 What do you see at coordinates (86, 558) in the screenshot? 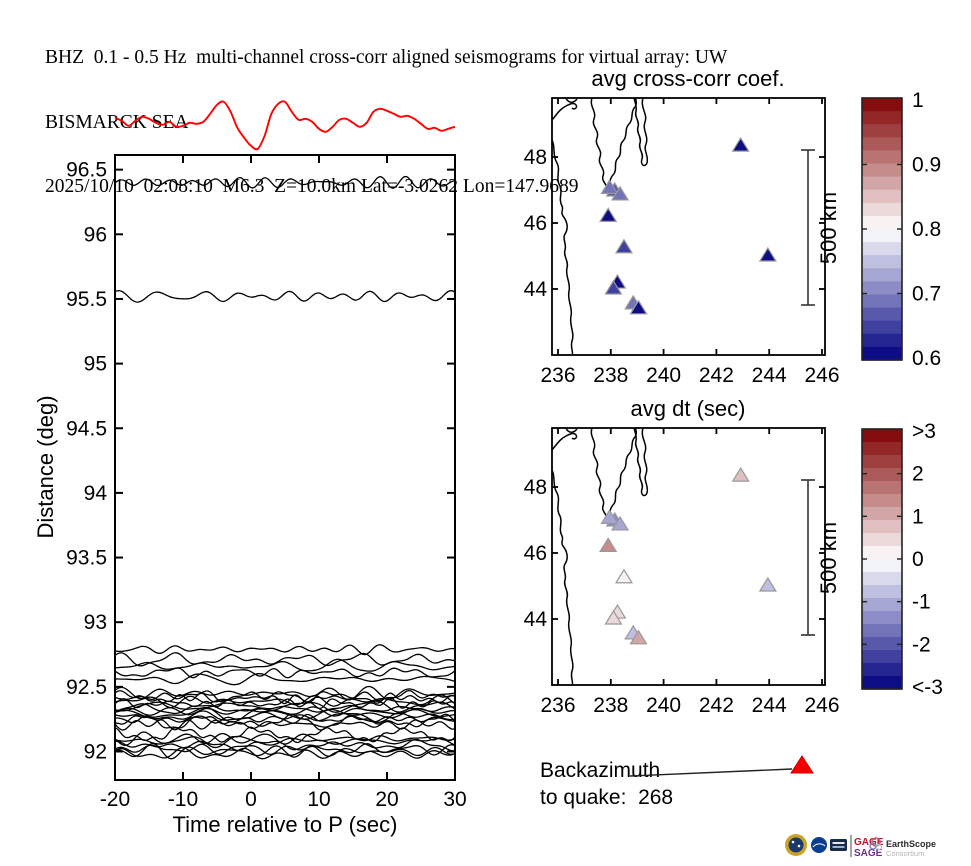
I see `seis-y-tick-label: 93.5` at bounding box center [86, 558].